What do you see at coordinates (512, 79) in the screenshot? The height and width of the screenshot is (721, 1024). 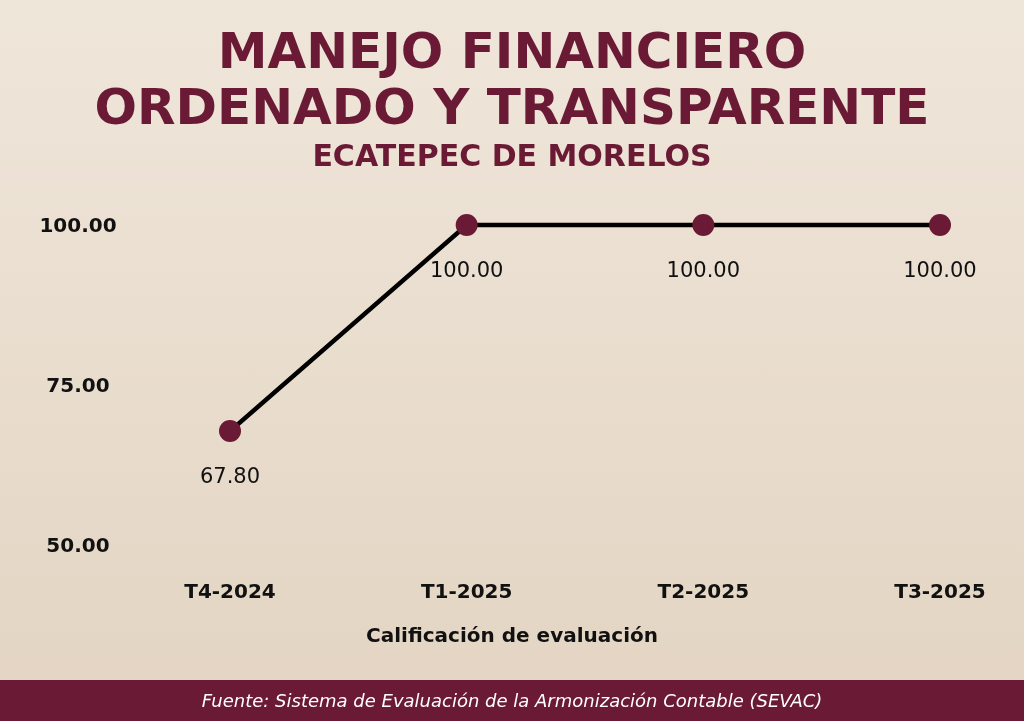 I see `chart-title: MANEJO FINANCIERO ORDENADO Y TRANSPARENTE` at bounding box center [512, 79].